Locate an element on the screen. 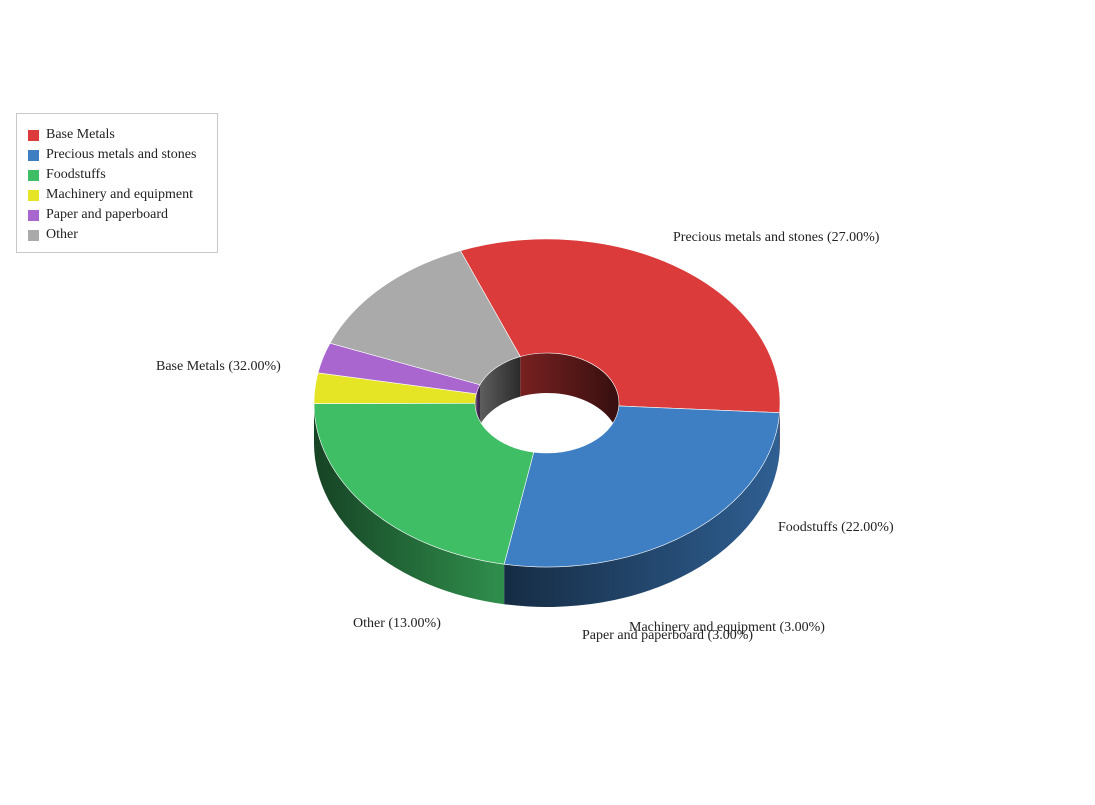 Image resolution: width=1095 pixels, height=805 pixels. legend-label: Base Metals is located at coordinates (80, 134).